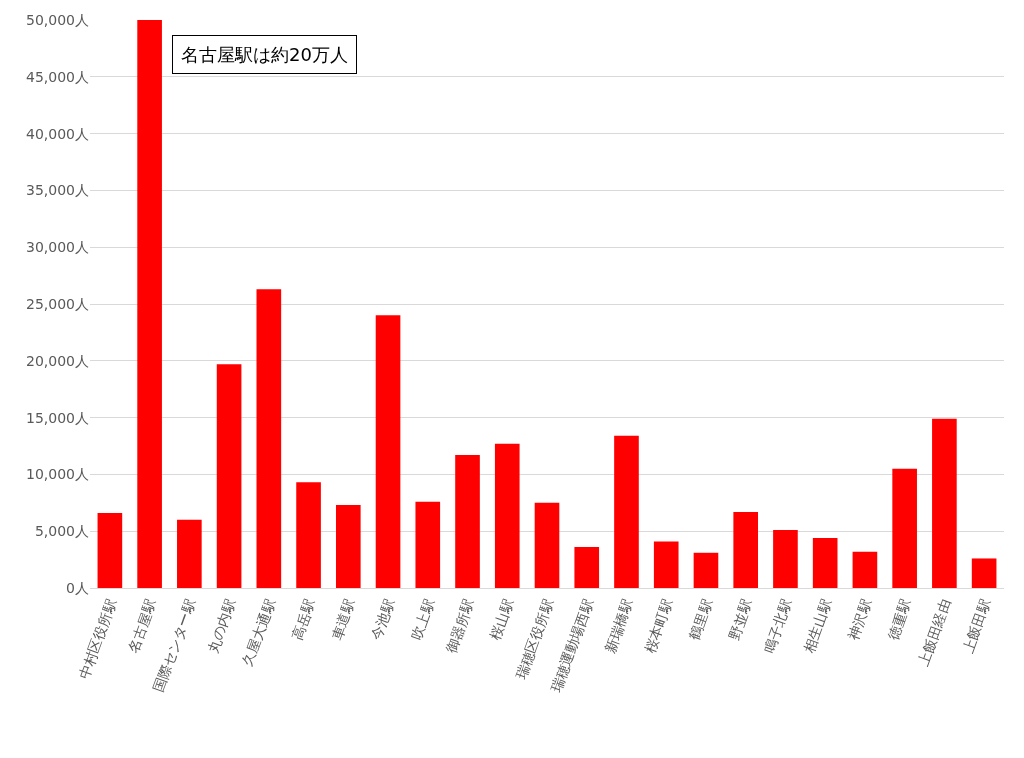 Image resolution: width=1024 pixels, height=758 pixels. What do you see at coordinates (817, 625) in the screenshot?
I see `x-tick-label: 相生山駅` at bounding box center [817, 625].